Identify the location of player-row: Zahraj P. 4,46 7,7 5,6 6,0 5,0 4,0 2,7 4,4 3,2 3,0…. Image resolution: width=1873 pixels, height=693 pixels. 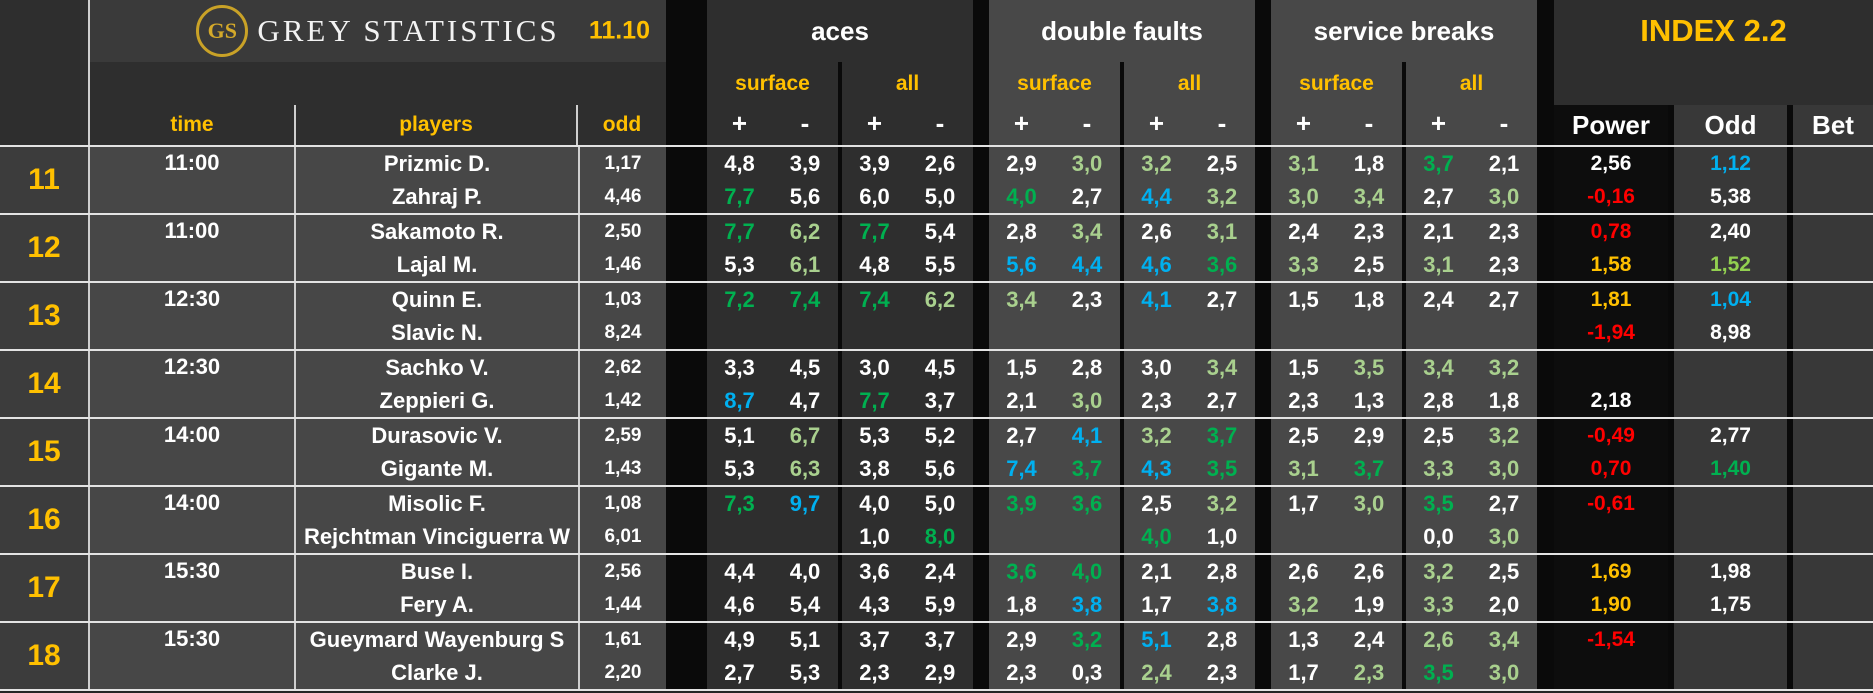
(1084, 196).